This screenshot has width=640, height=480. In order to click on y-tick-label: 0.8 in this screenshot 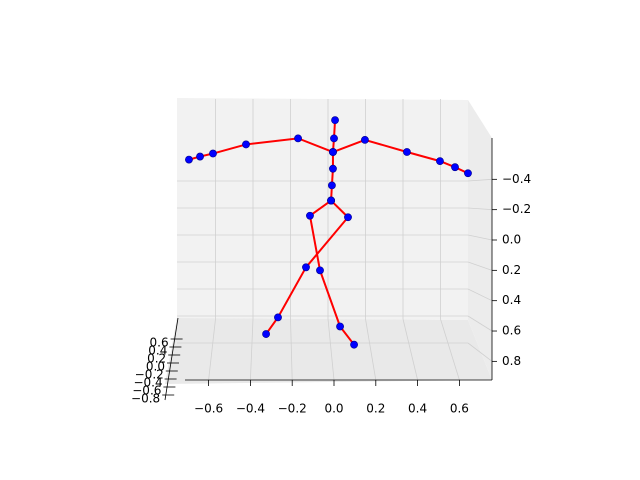, I will do `click(511, 361)`.